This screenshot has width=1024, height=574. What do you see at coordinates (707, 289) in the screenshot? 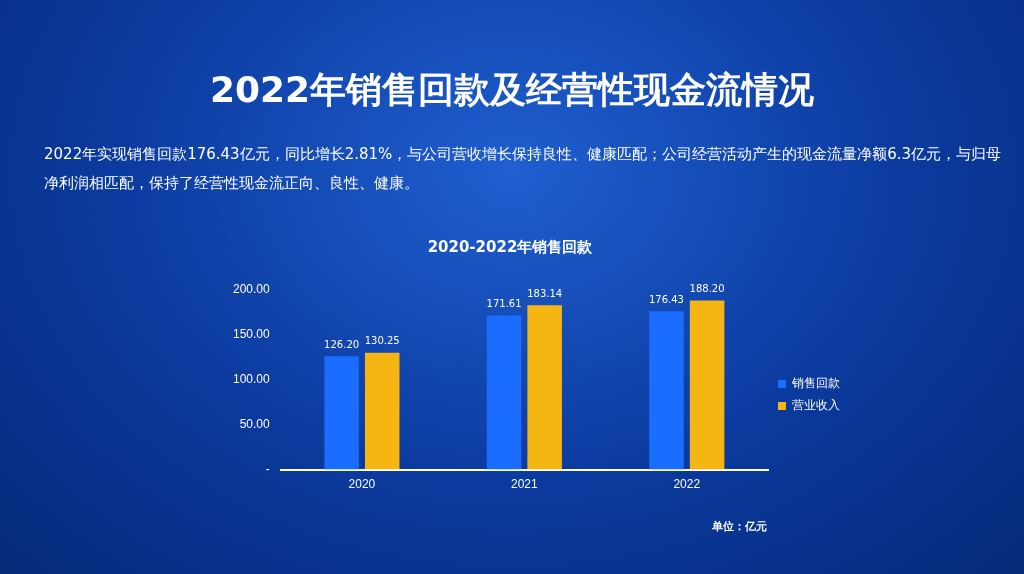
I see `data-label: 188.20` at bounding box center [707, 289].